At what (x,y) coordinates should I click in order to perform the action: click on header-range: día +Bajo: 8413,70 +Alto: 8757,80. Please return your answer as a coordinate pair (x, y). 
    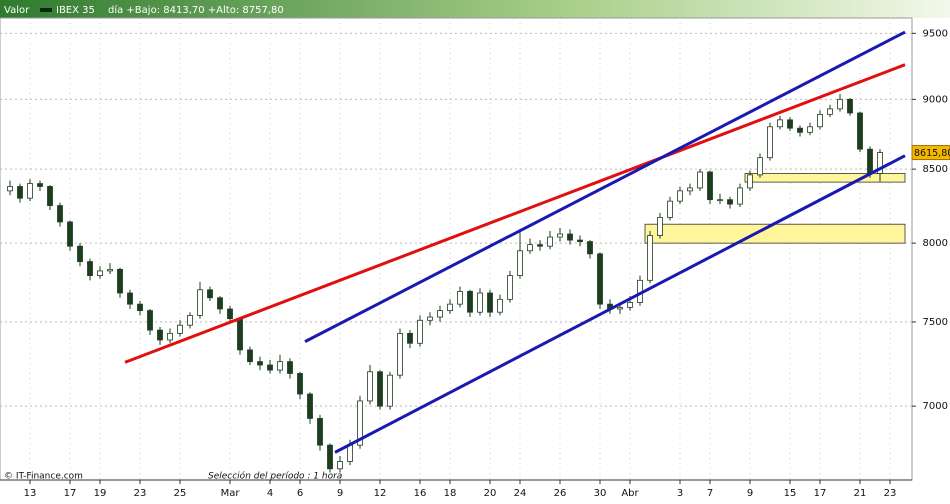
    Looking at the image, I should click on (196, 10).